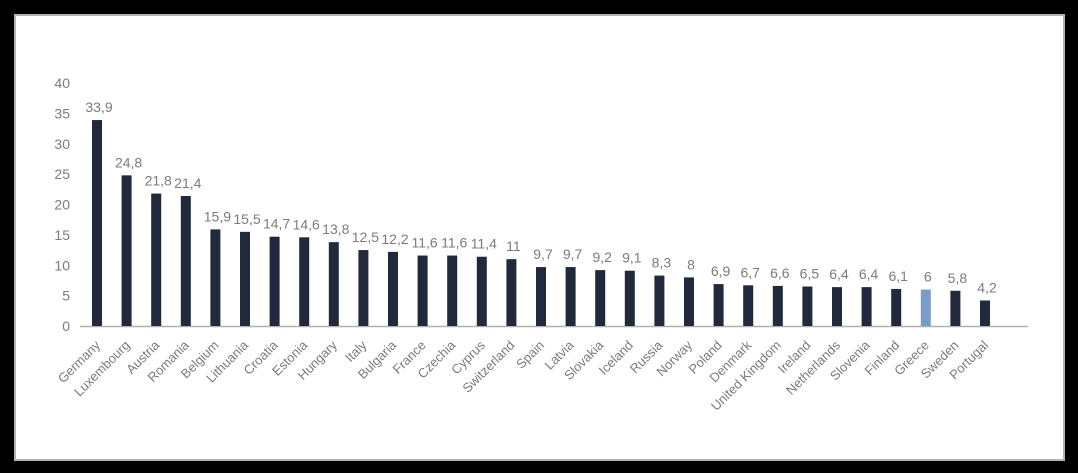 Image resolution: width=1078 pixels, height=473 pixels. I want to click on data-label: 8,3, so click(662, 263).